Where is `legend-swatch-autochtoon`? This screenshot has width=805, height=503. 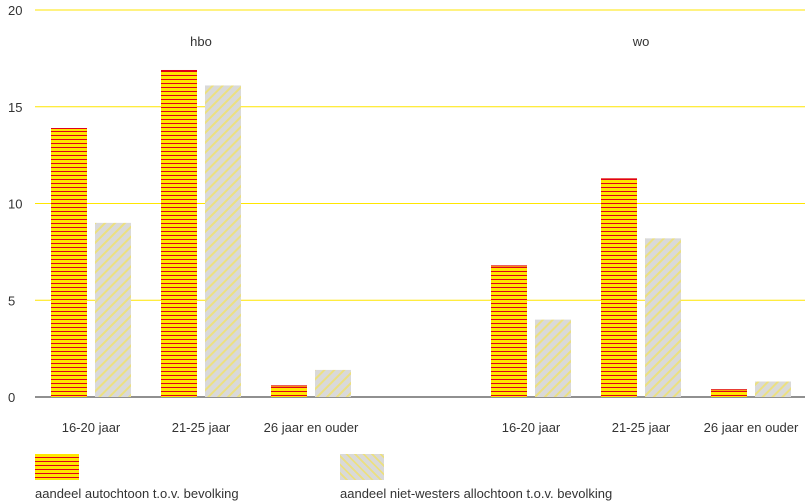
legend-swatch-autochtoon is located at coordinates (57, 467).